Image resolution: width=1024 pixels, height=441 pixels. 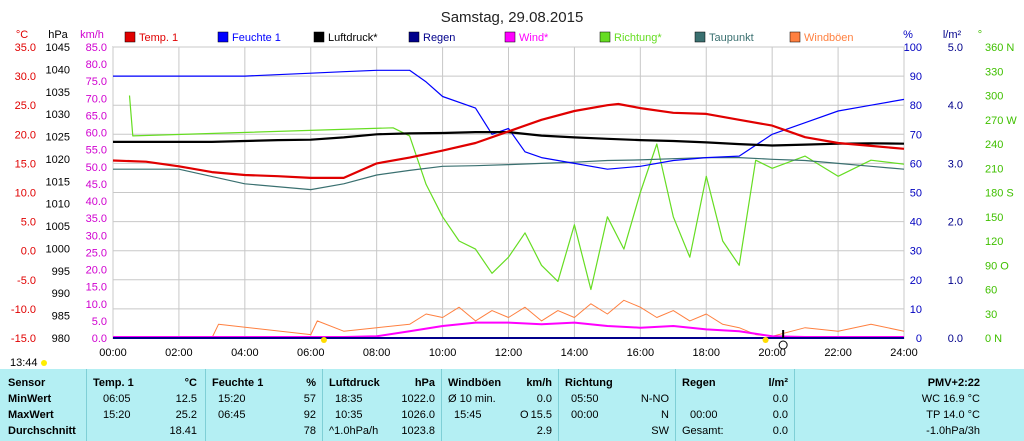 I want to click on direction-tick-label: 180 S, so click(x=999, y=194).